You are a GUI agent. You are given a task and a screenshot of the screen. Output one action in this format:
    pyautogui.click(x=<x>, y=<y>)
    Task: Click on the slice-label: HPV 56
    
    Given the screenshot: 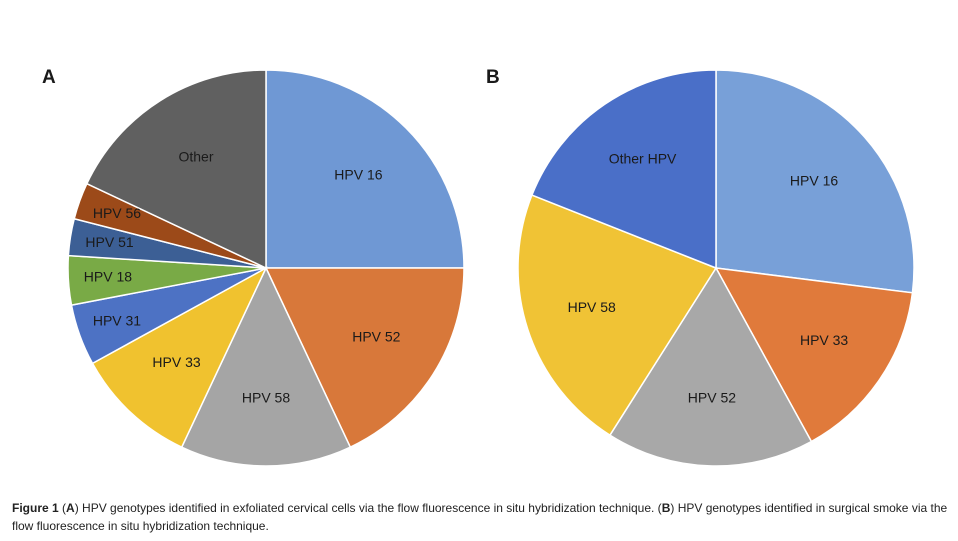 What is the action you would take?
    pyautogui.click(x=117, y=213)
    